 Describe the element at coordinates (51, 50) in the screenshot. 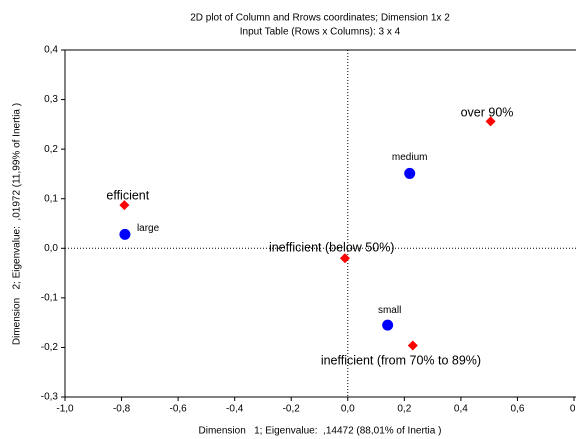

I see `y-tick-label: 0,4` at that location.